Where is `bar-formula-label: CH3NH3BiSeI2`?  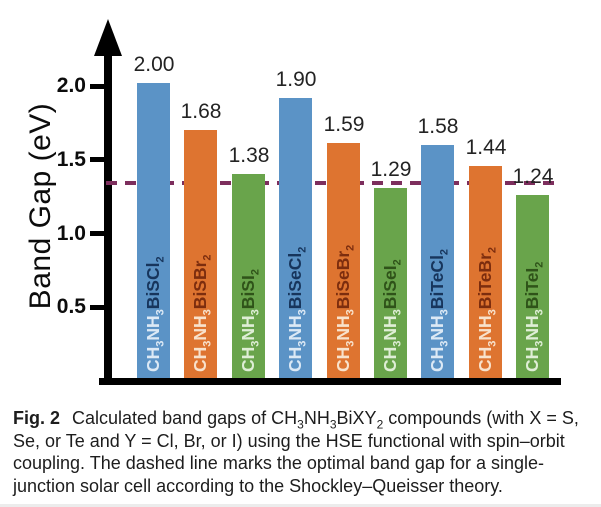 bar-formula-label: CH3NH3BiSeI2 is located at coordinates (392, 315).